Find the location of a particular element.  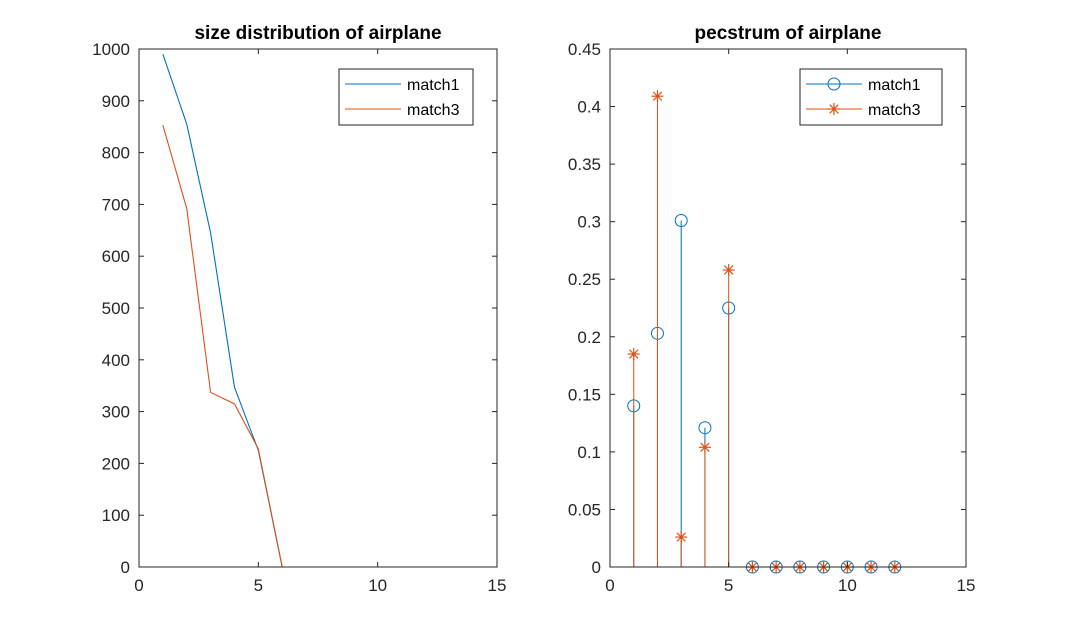

y-tick-label: 800 is located at coordinates (116, 153).